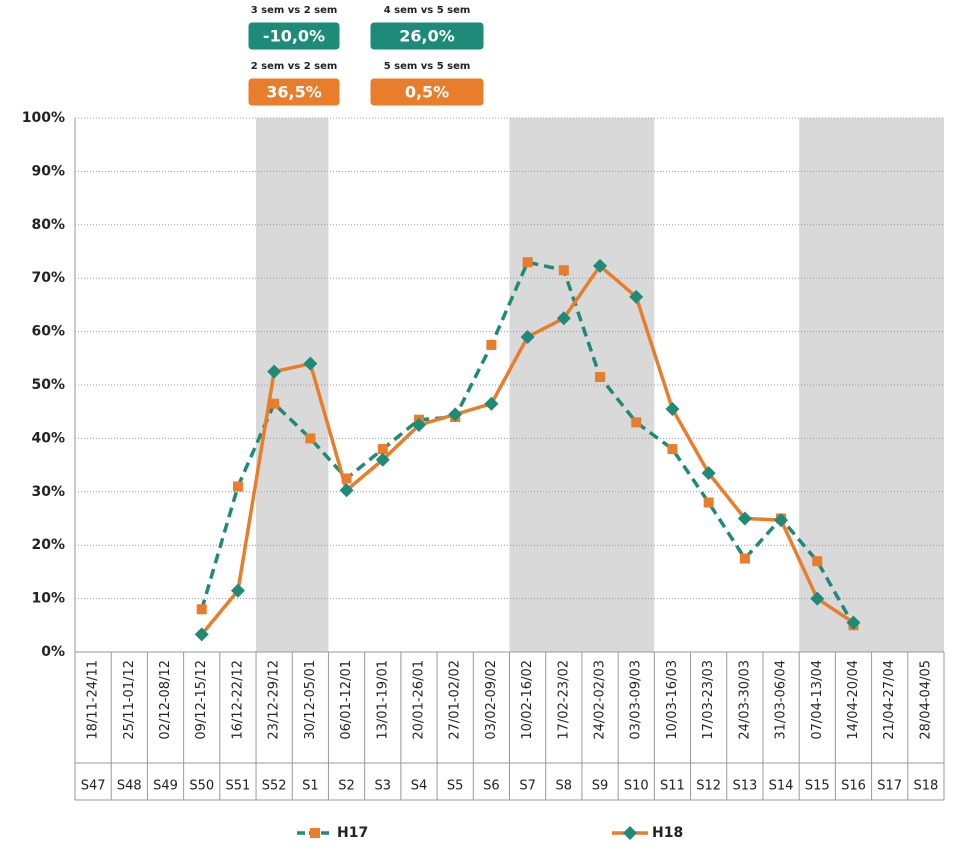 The width and height of the screenshot is (959, 847). What do you see at coordinates (672, 700) in the screenshot?
I see `x-tick-label: 10/03-16/03` at bounding box center [672, 700].